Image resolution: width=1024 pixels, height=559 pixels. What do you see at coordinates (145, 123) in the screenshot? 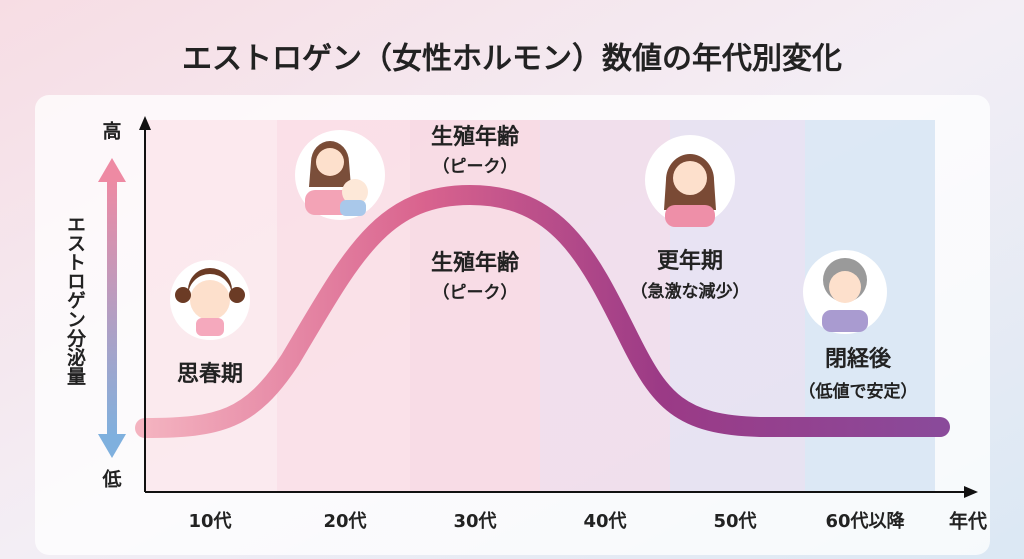
I see `y-axis-arrow` at bounding box center [145, 123].